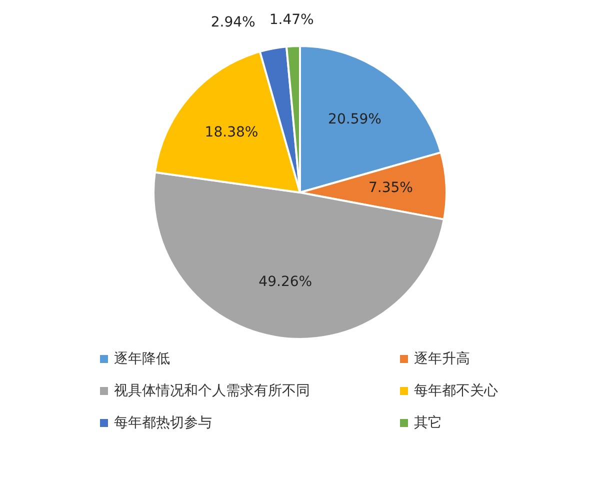 The height and width of the screenshot is (480, 600). What do you see at coordinates (442, 359) in the screenshot?
I see `legend-label: 逐年升高` at bounding box center [442, 359].